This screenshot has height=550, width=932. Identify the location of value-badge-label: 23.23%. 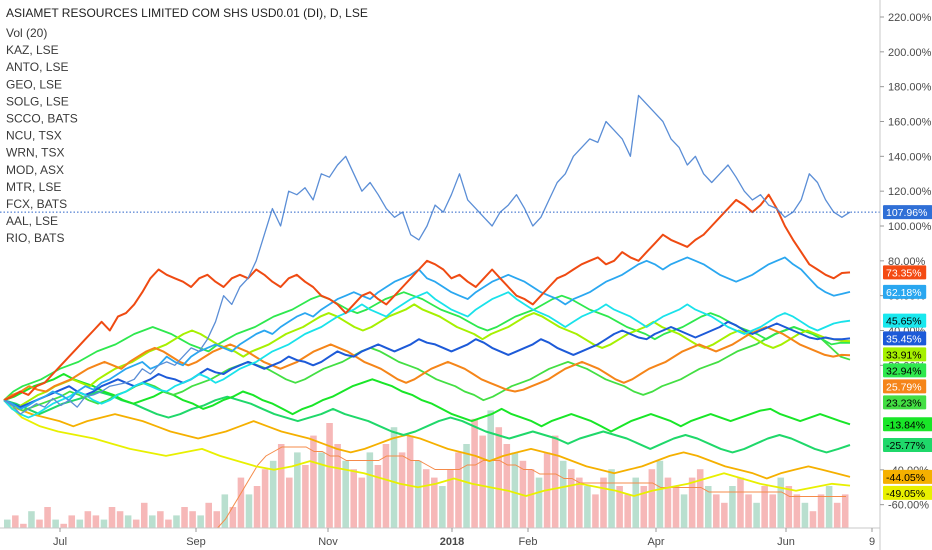
(904, 403).